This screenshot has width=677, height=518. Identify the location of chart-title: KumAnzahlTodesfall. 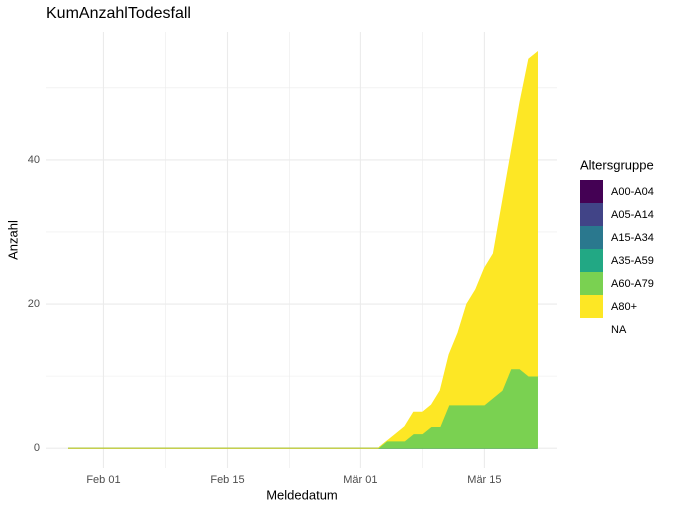
(118, 13).